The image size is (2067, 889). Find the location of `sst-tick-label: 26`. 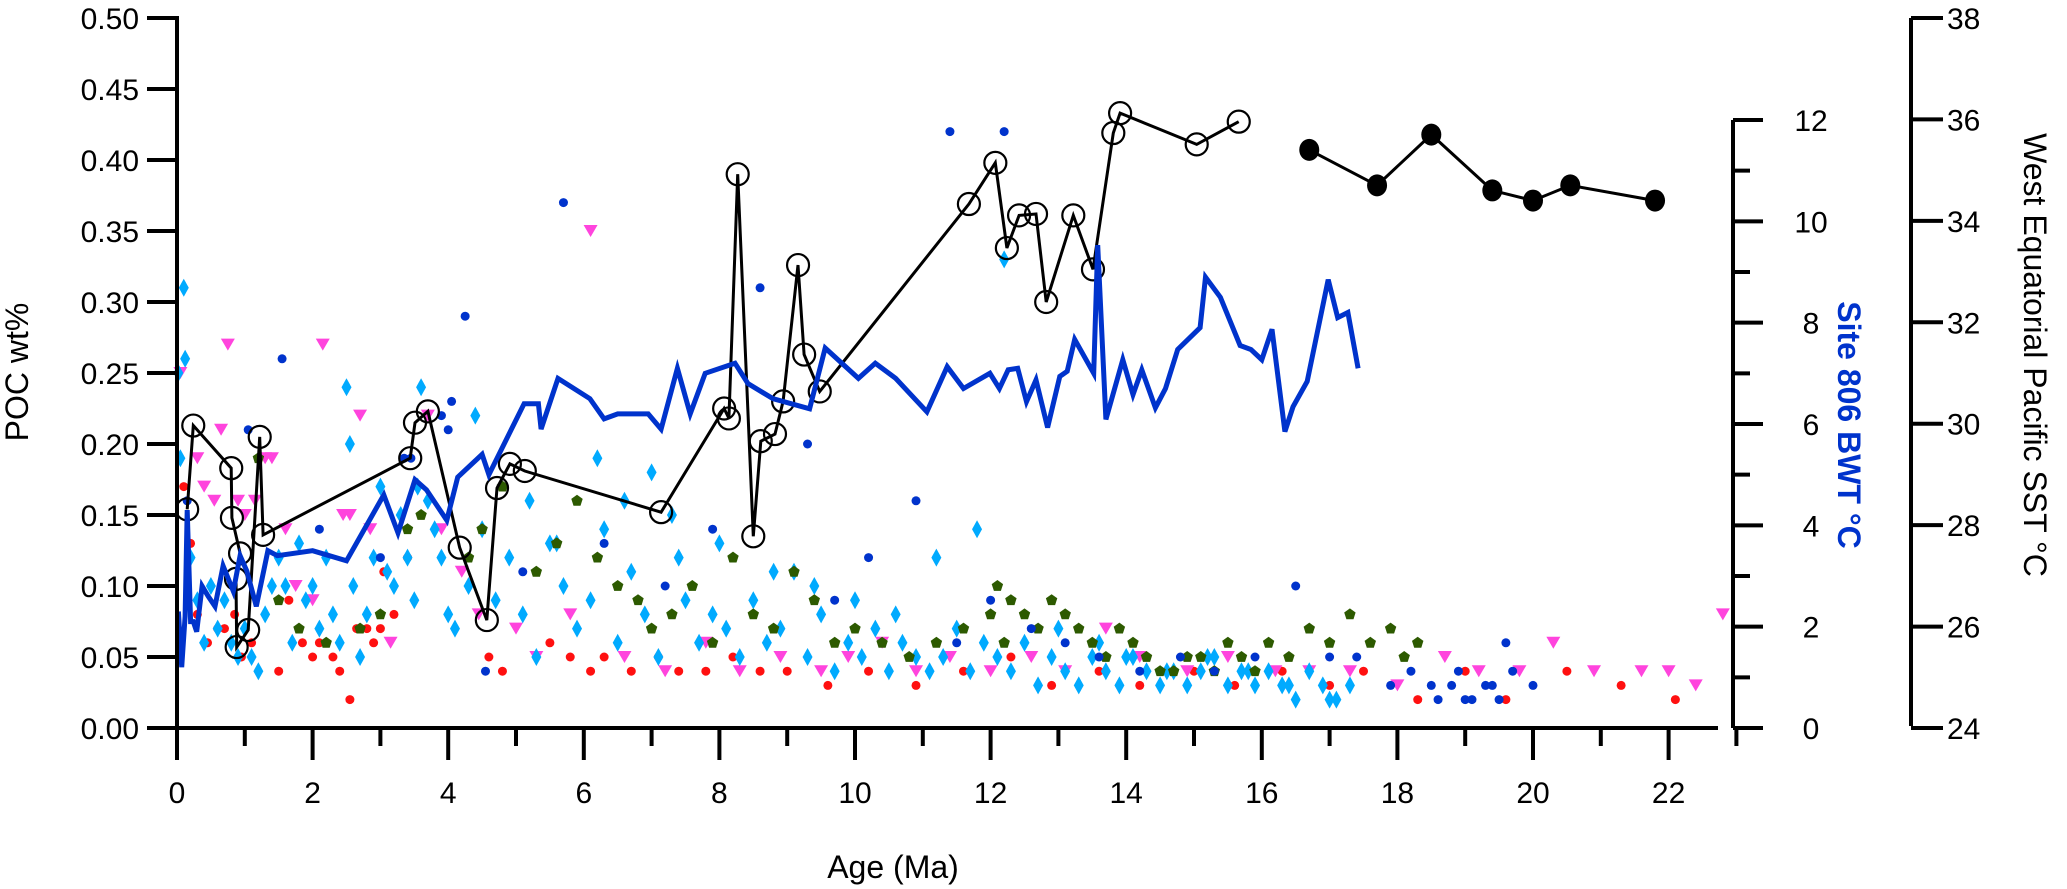

sst-tick-label: 26 is located at coordinates (1963, 628).